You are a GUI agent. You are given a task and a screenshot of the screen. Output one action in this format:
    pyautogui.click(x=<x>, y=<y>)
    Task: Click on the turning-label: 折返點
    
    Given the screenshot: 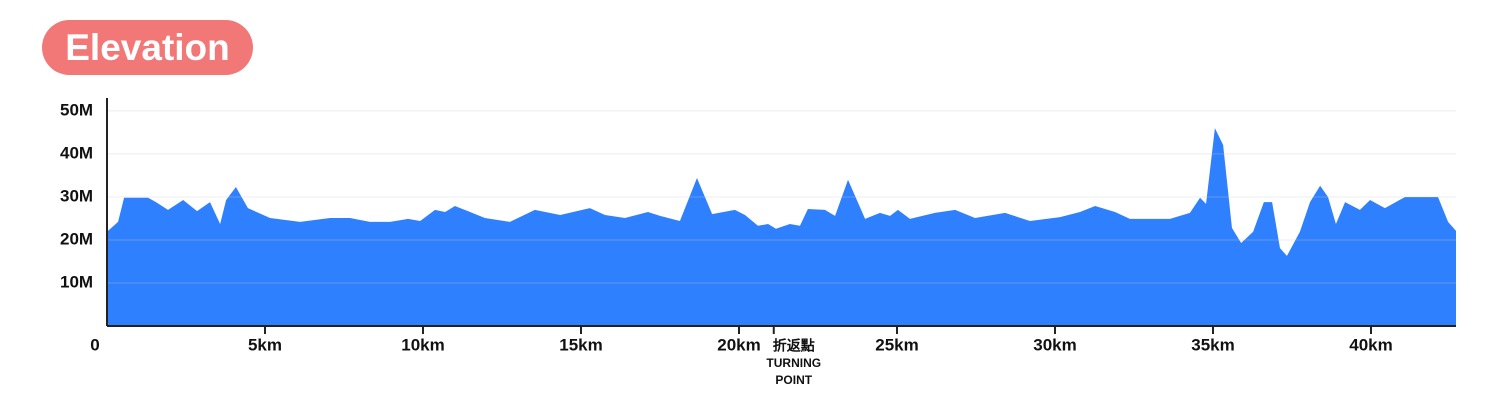 What is the action you would take?
    pyautogui.click(x=794, y=346)
    